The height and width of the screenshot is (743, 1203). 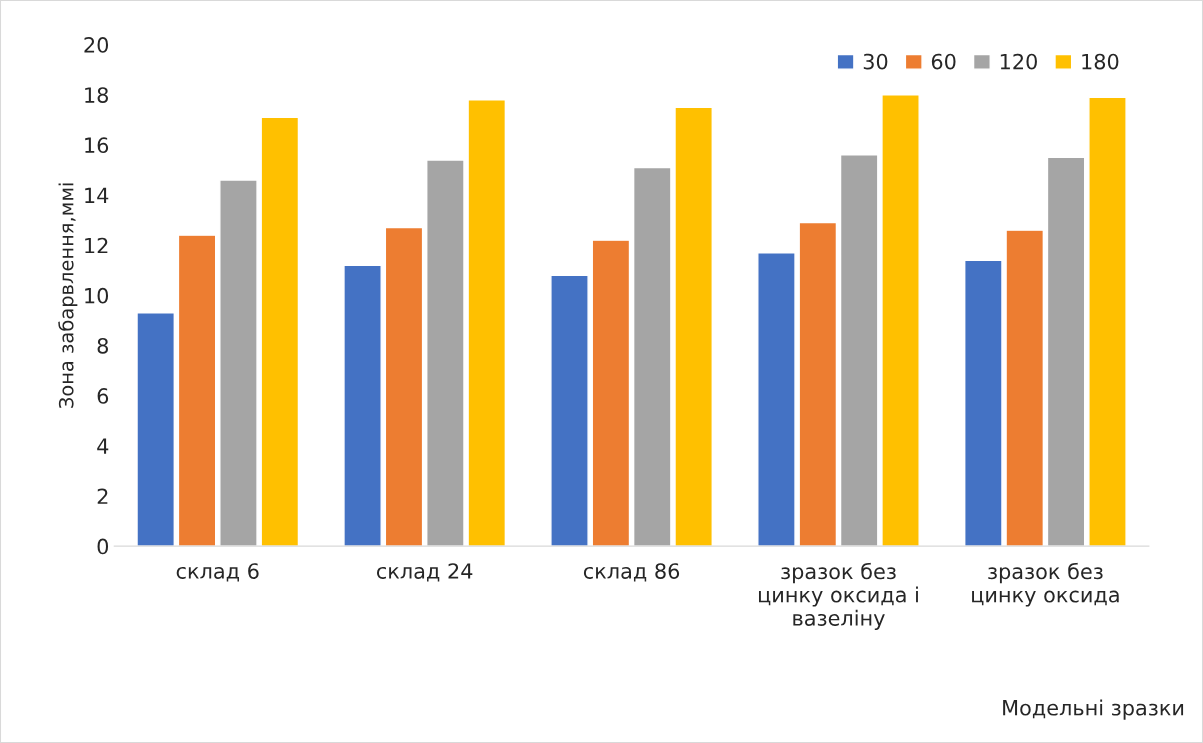 What do you see at coordinates (103, 396) in the screenshot?
I see `y-tick-label: 6` at bounding box center [103, 396].